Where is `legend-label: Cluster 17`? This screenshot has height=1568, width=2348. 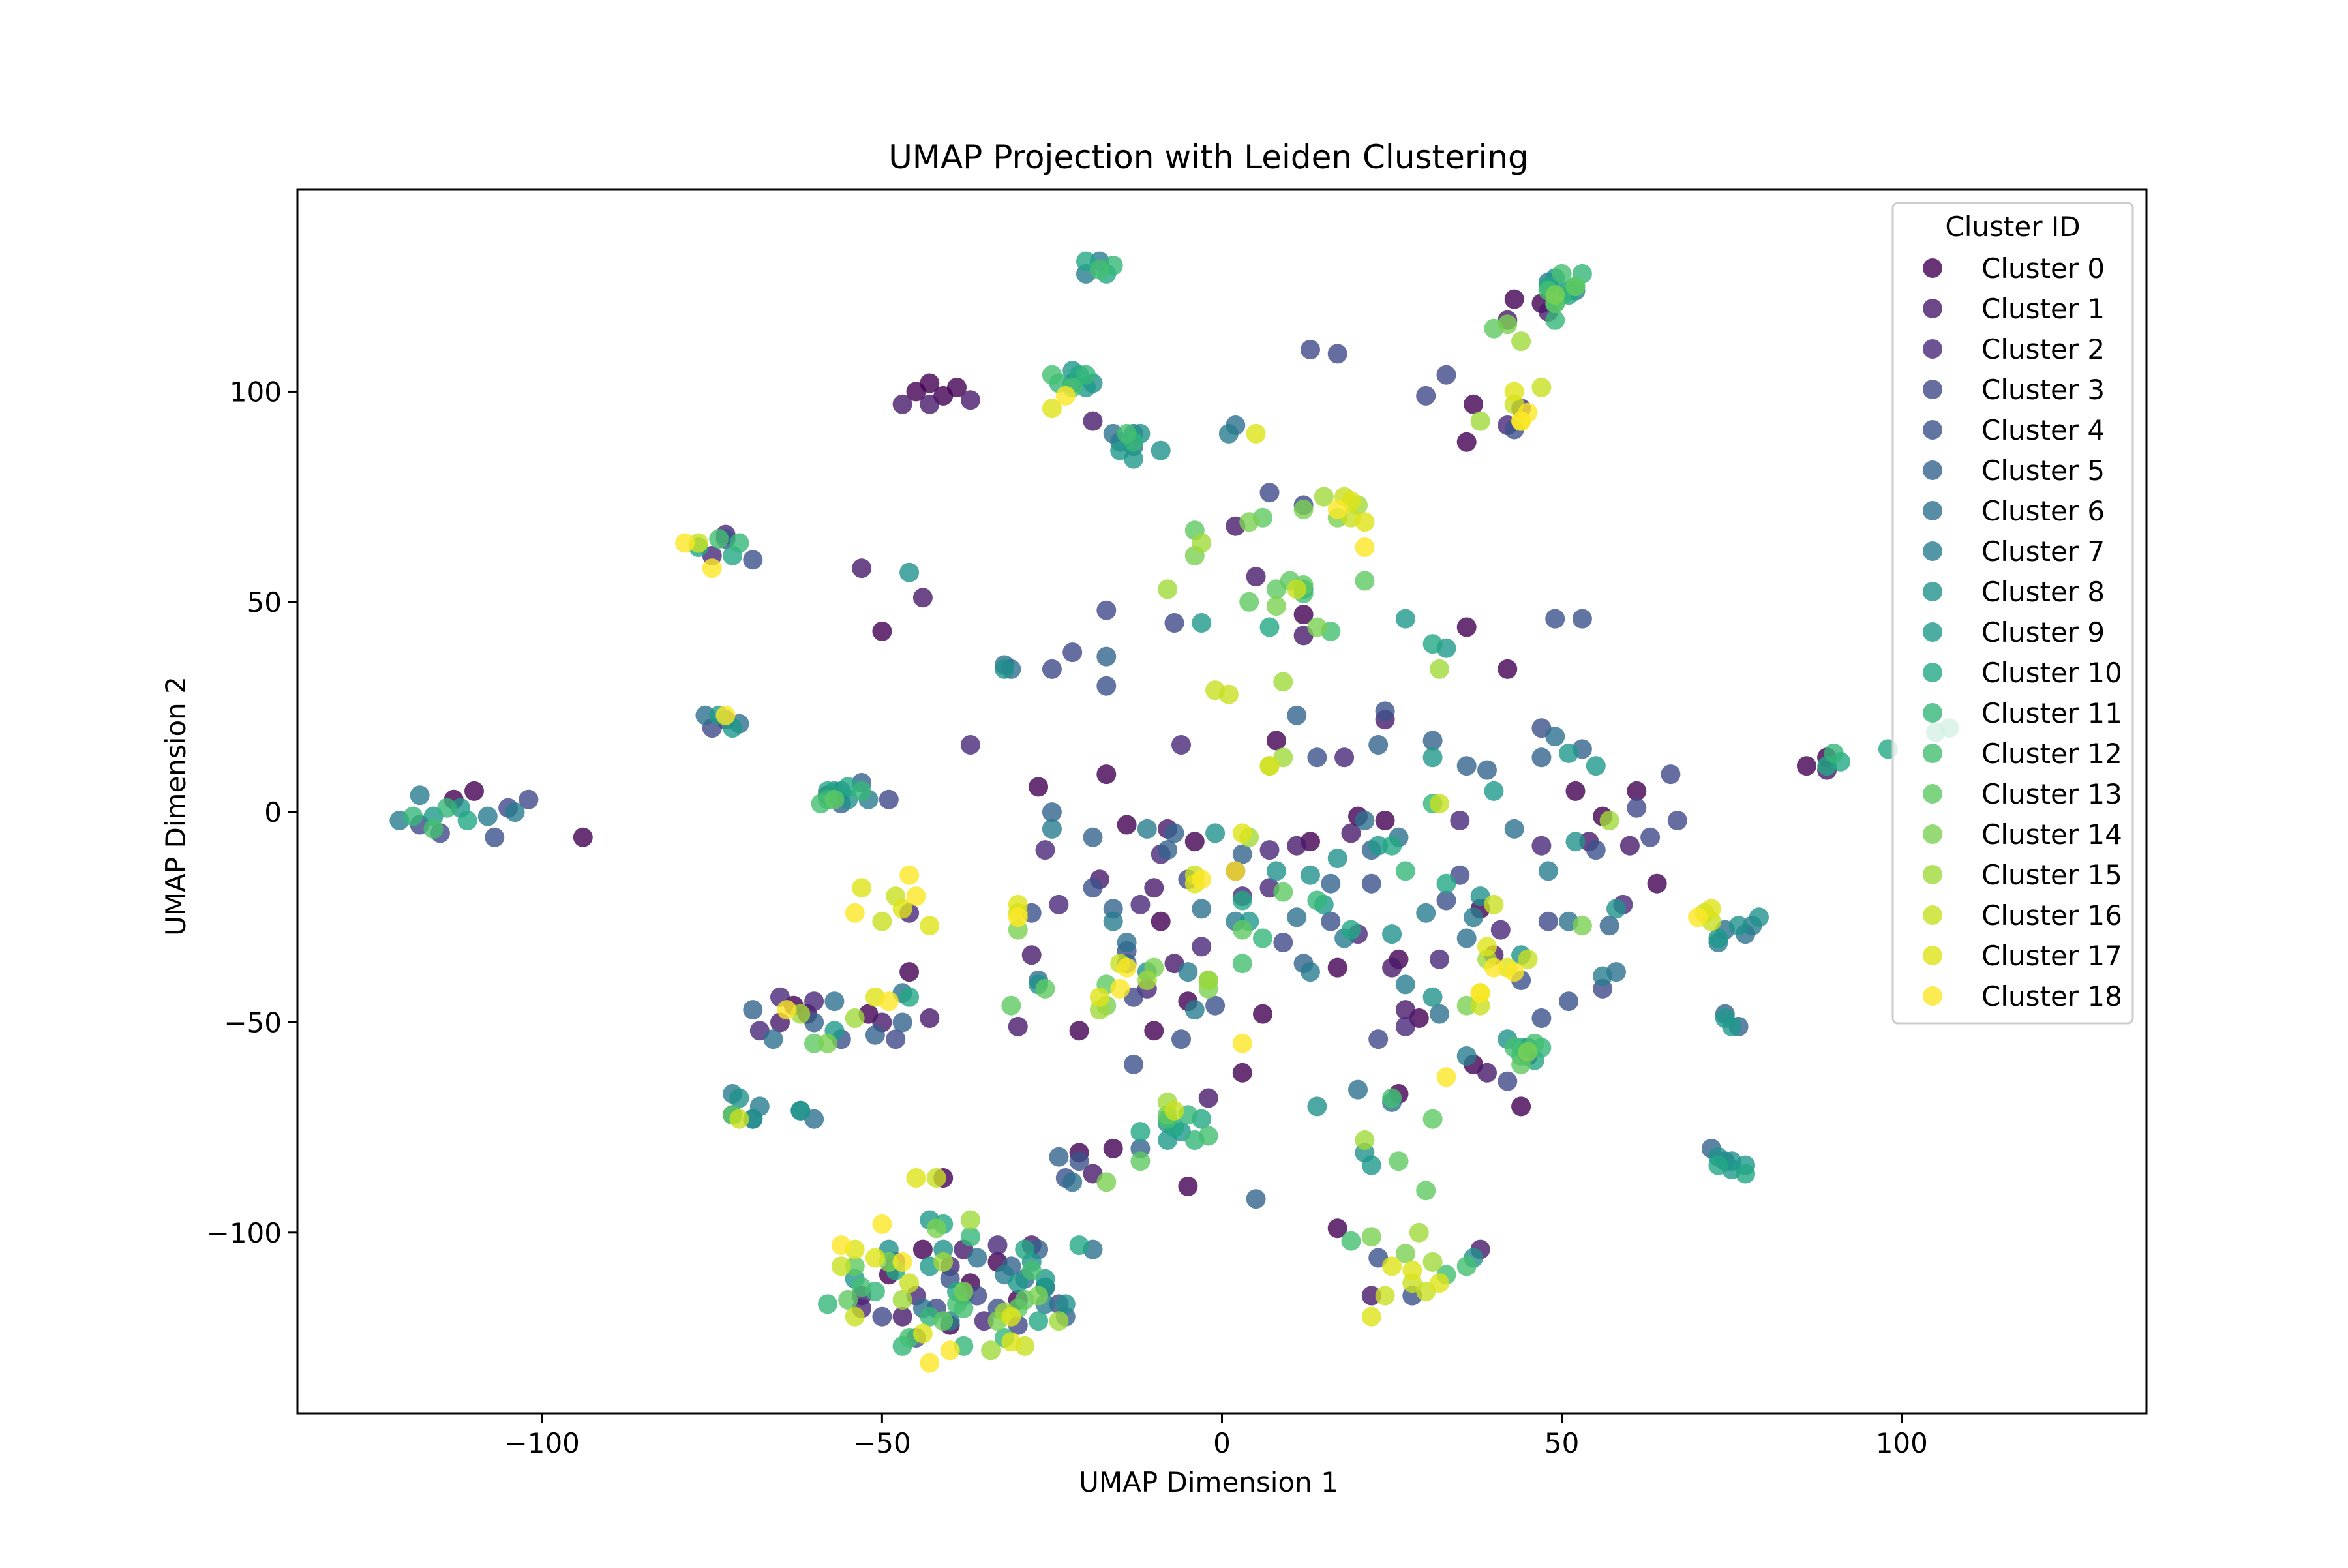 legend-label: Cluster 17 is located at coordinates (2052, 956).